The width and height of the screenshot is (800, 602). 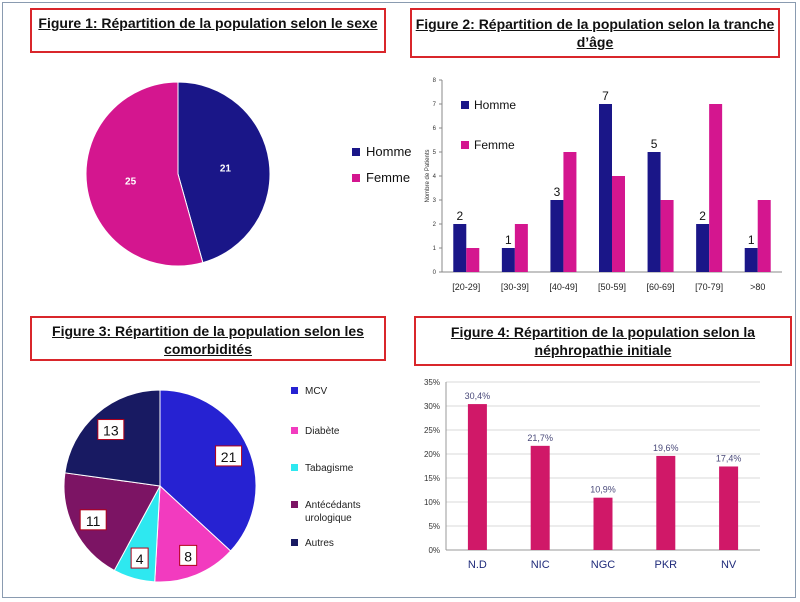 What do you see at coordinates (654, 144) in the screenshot?
I see `bar-data-label: 5` at bounding box center [654, 144].